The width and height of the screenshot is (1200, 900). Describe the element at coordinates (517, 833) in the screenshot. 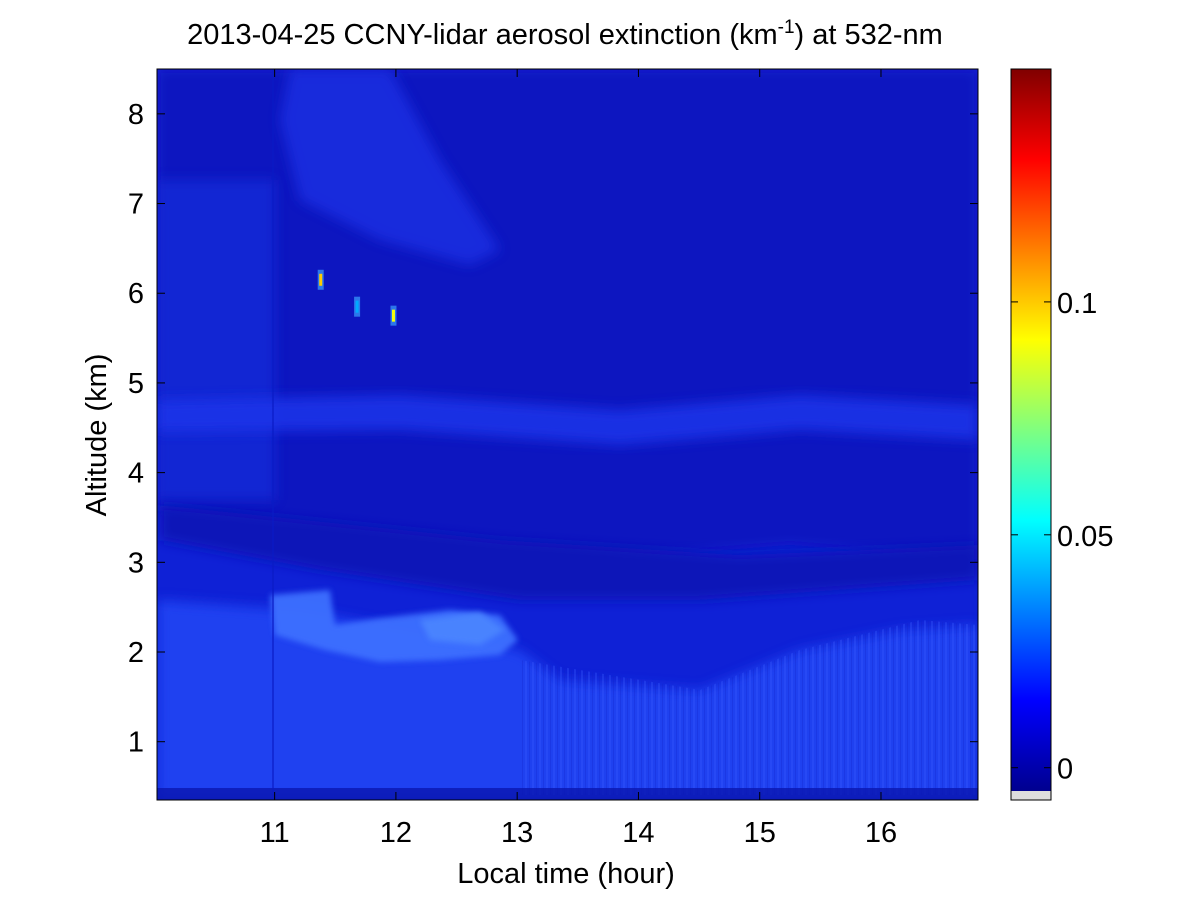

I see `x-tick-label: 13` at that location.